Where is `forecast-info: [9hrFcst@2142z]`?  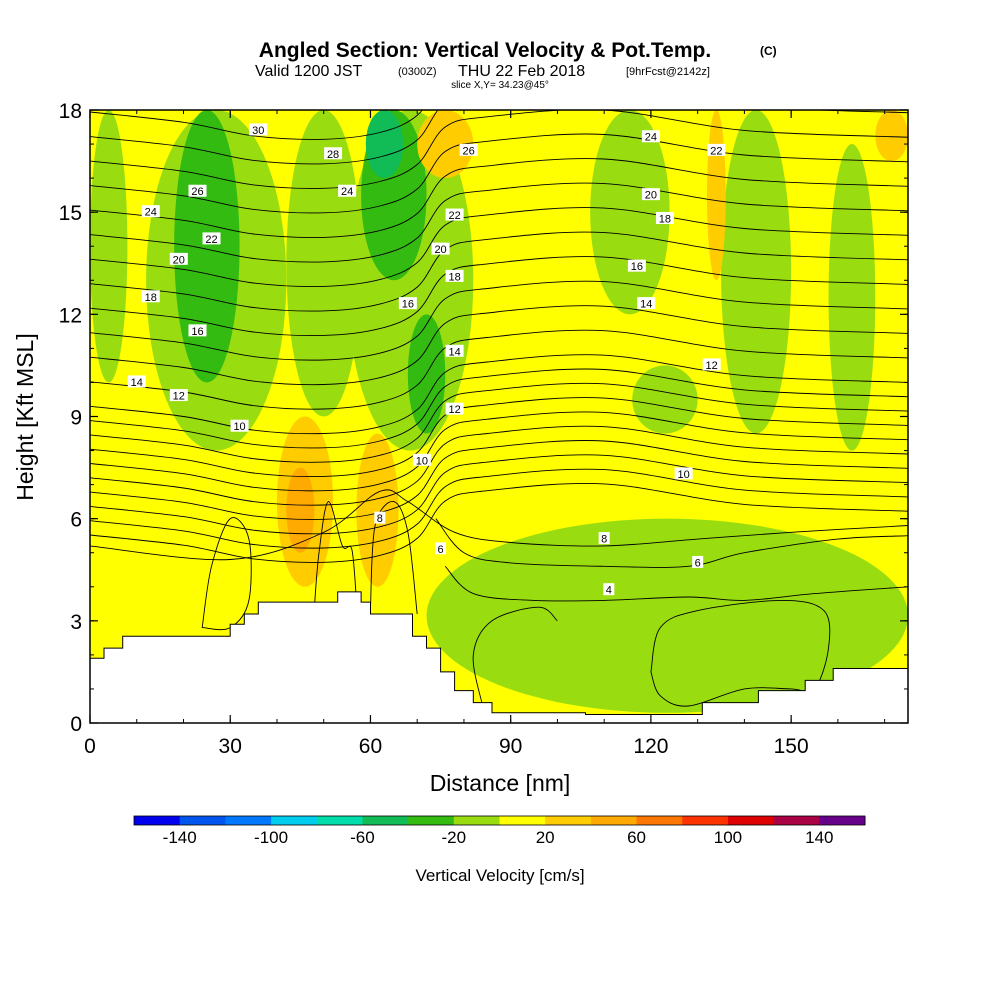 forecast-info: [9hrFcst@2142z] is located at coordinates (668, 72).